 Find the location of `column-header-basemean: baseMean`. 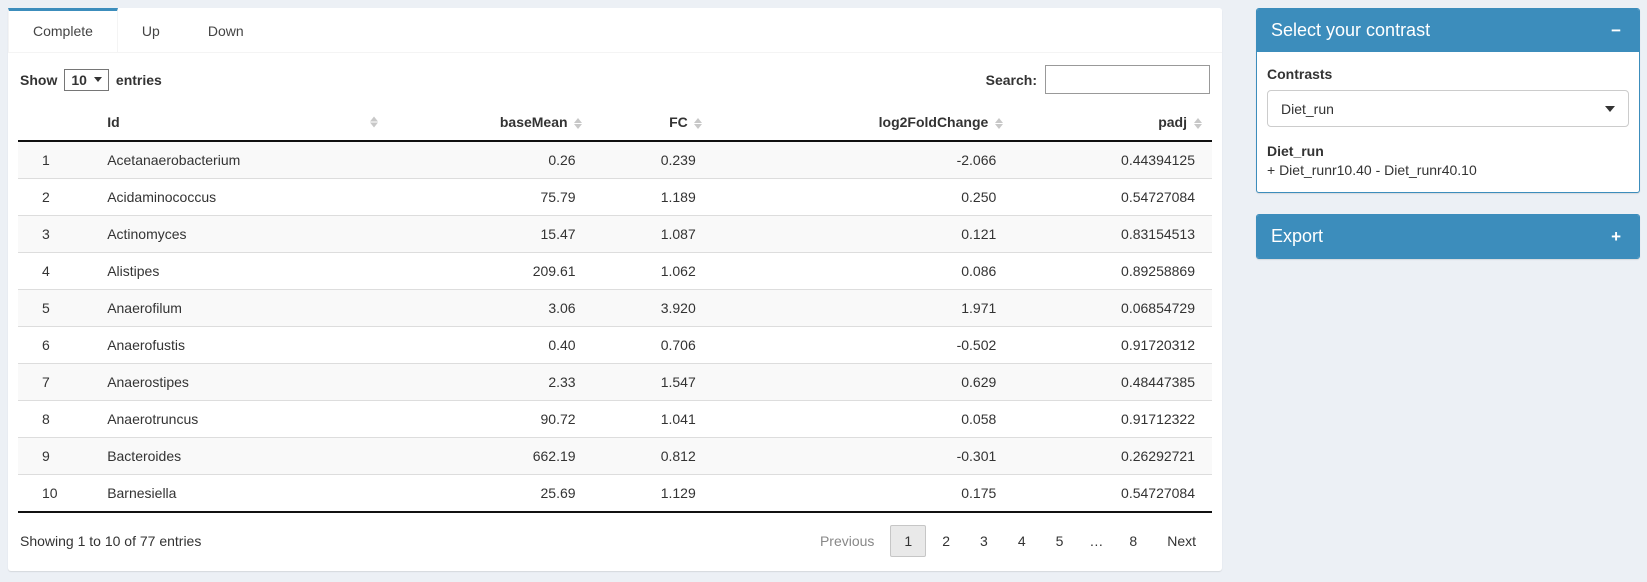

column-header-basemean: baseMean is located at coordinates (490, 123).